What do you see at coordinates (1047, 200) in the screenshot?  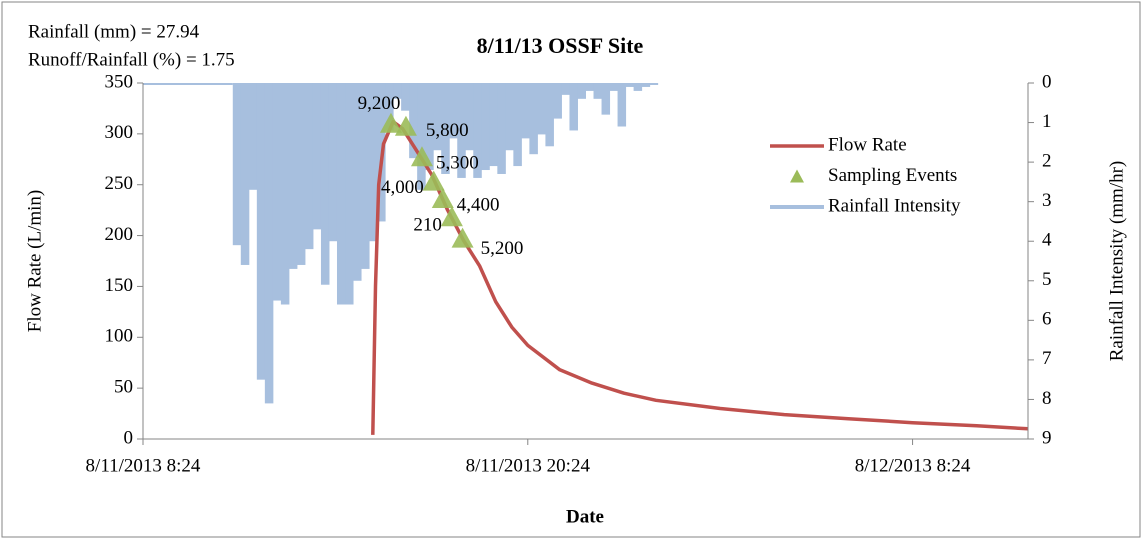 I see `y2-tick-label: 3` at bounding box center [1047, 200].